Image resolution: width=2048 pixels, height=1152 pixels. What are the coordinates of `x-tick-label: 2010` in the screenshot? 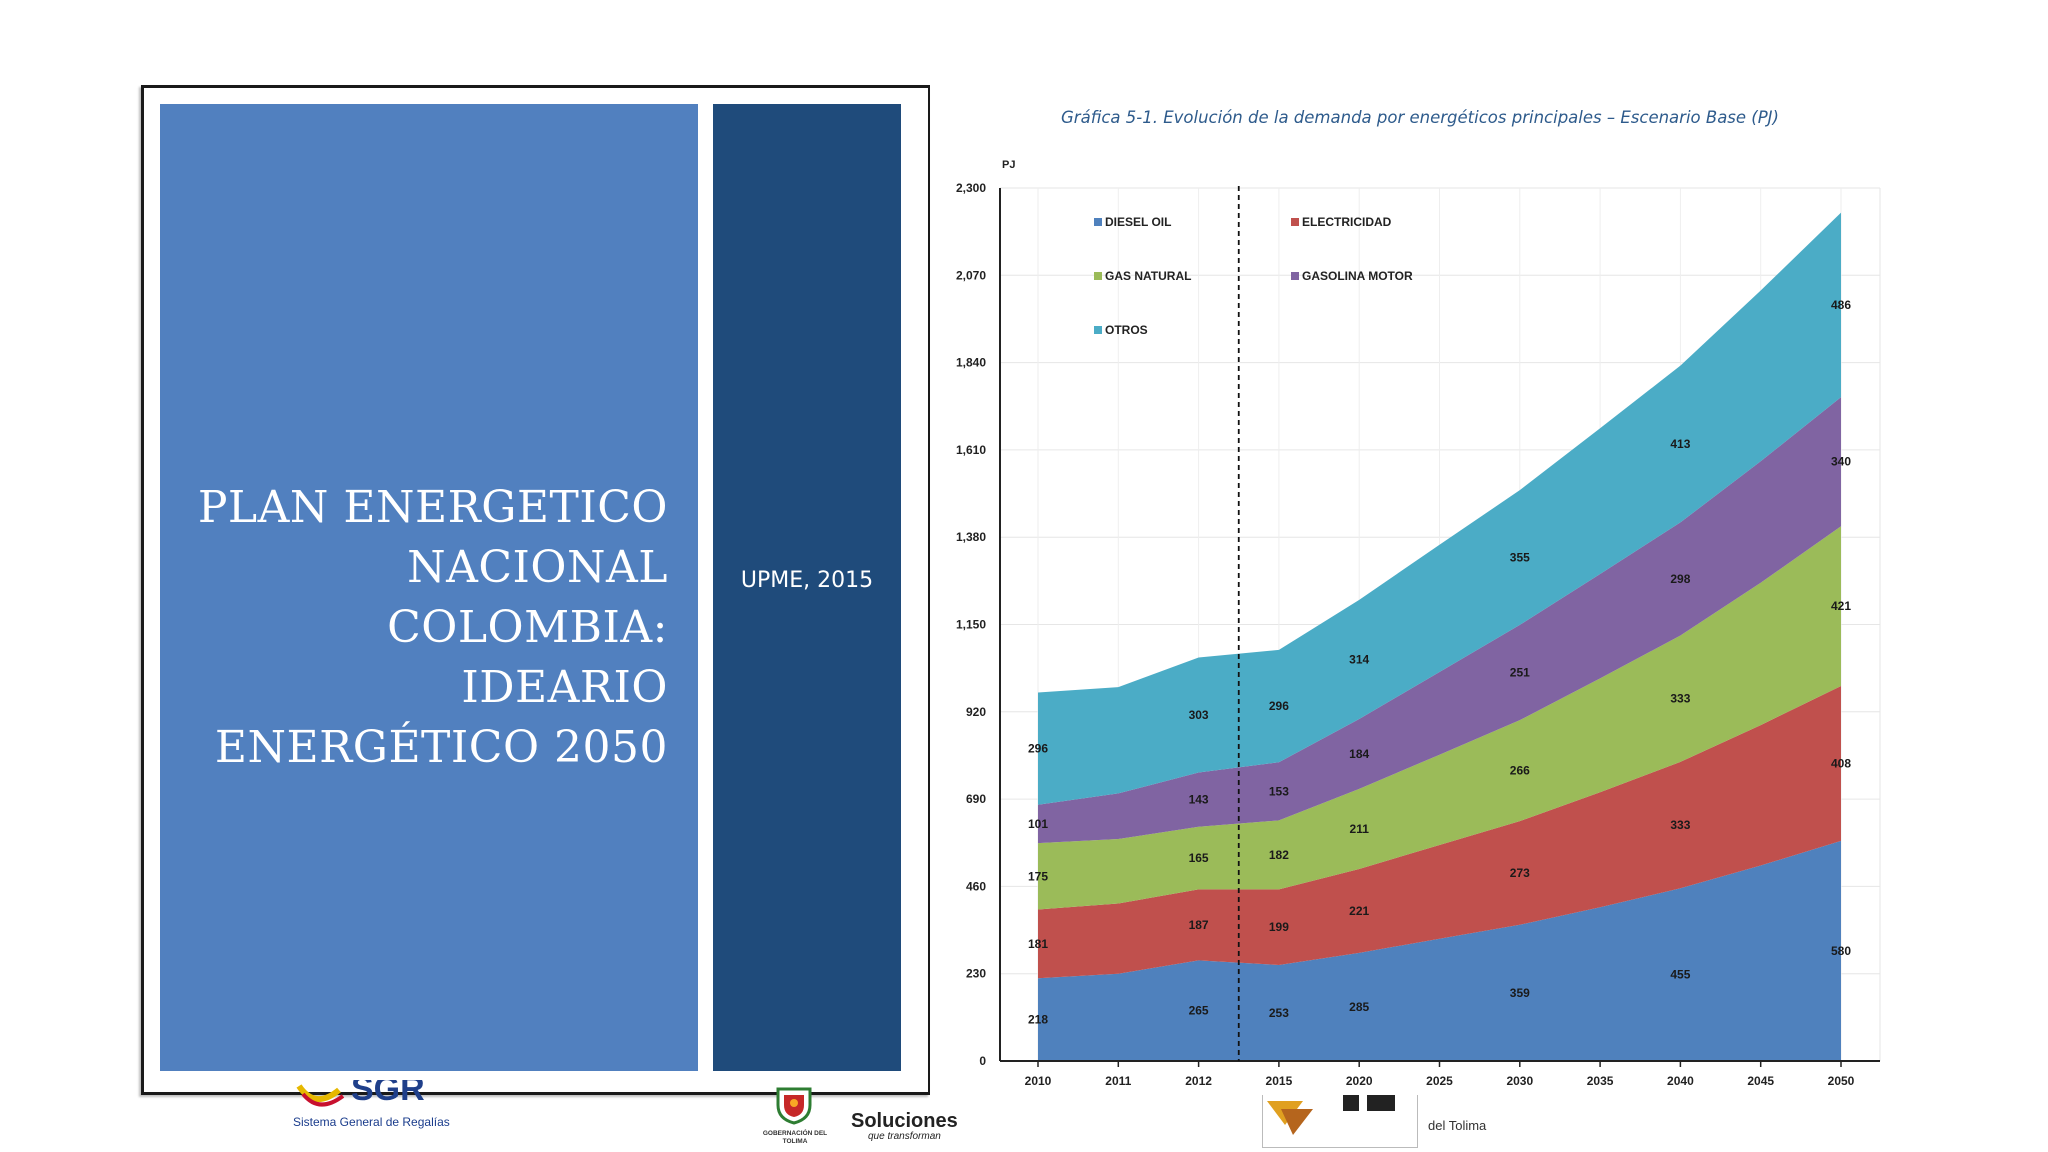 It's located at (1038, 1081).